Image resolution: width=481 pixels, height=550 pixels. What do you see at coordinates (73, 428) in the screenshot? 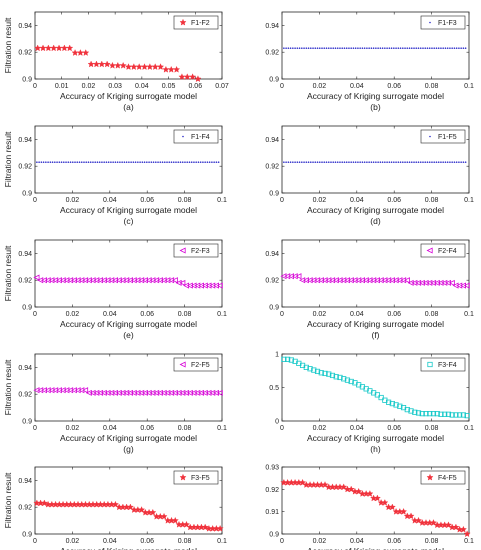
I see `x-tick-label: 0.02` at bounding box center [73, 428].